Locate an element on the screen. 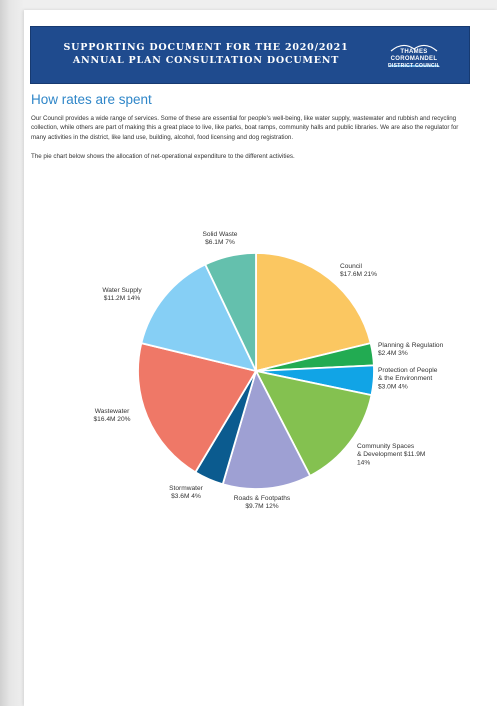 Image resolution: width=497 pixels, height=706 pixels. slice-label-water-supply: Water Supply $11.2M 14% is located at coordinates (122, 294).